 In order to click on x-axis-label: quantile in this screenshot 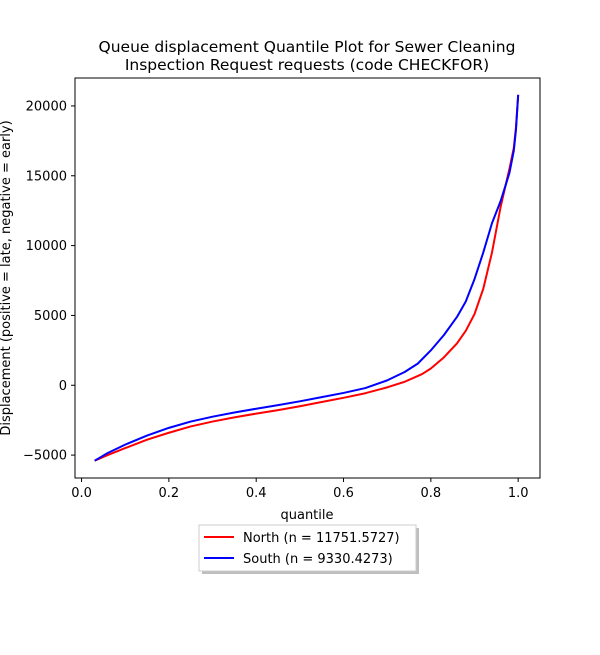, I will do `click(306, 515)`.